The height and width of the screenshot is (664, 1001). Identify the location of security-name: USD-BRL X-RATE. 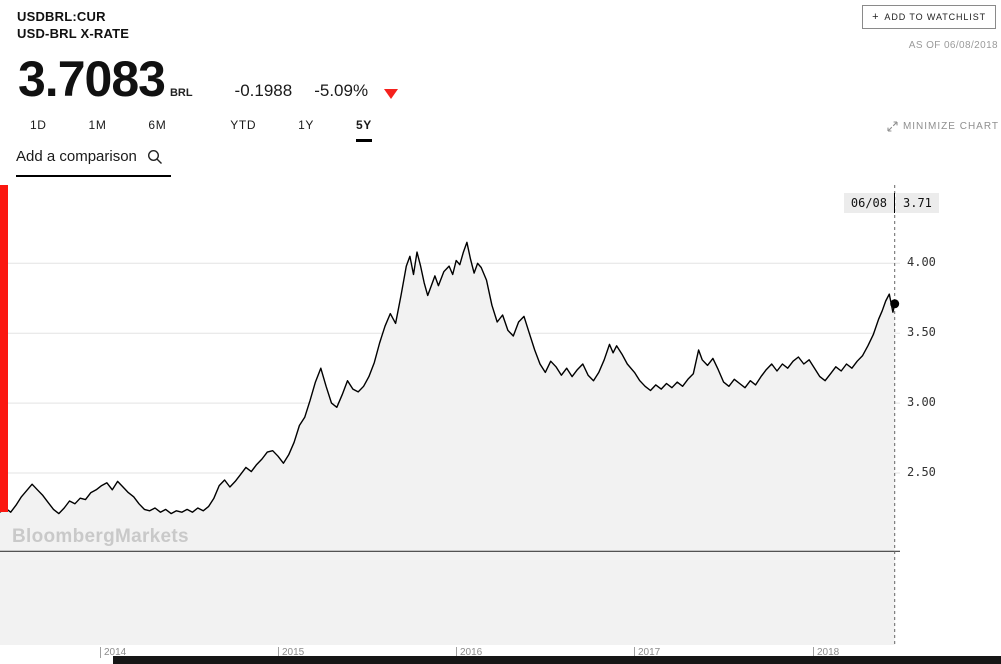
(73, 33).